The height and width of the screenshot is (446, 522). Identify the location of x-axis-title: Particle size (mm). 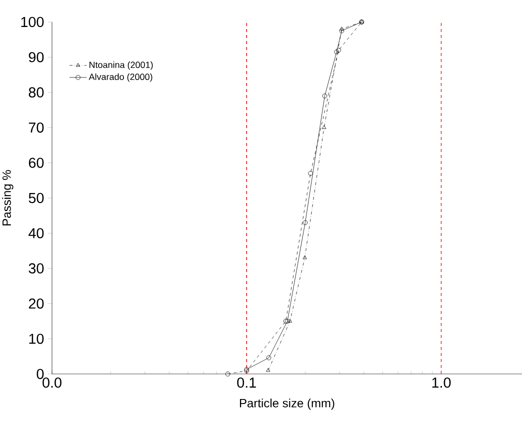
(287, 404).